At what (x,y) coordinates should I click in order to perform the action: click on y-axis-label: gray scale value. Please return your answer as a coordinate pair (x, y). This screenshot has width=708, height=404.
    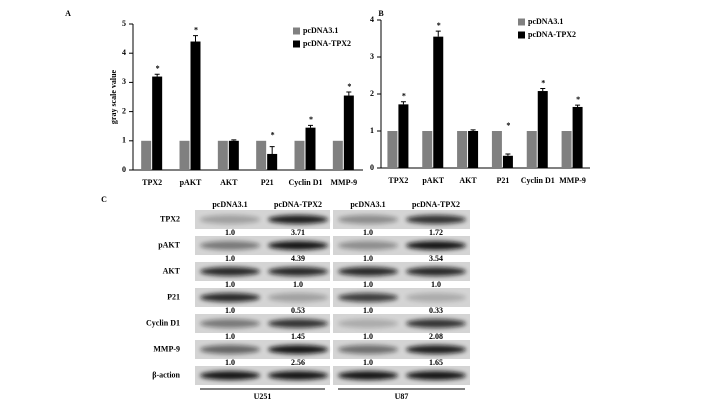
    Looking at the image, I should click on (113, 96).